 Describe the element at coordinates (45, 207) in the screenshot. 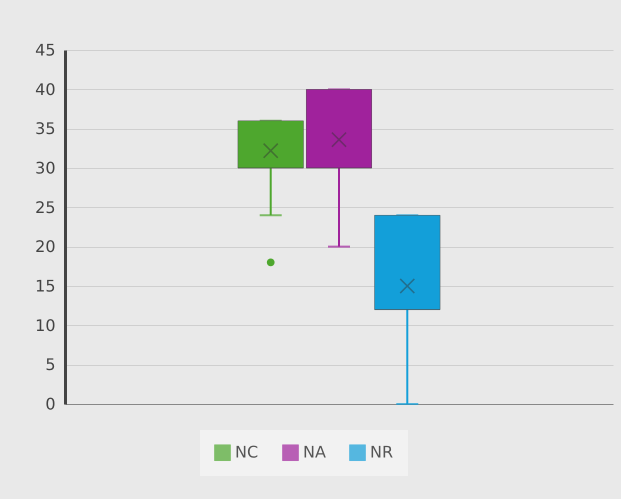

I see `y-tick-label: 25` at that location.